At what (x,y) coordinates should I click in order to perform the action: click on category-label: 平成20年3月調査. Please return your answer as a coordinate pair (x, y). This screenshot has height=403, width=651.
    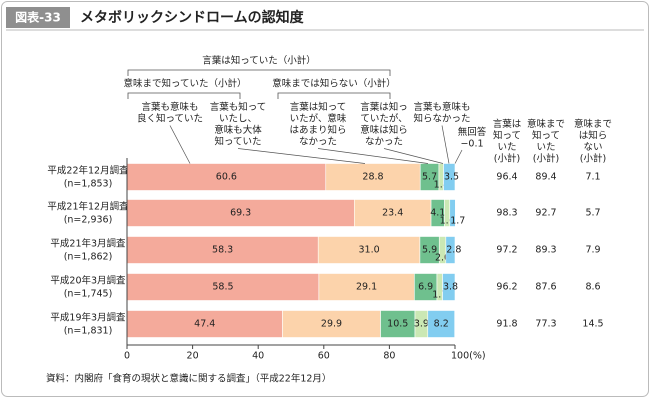
    Looking at the image, I should click on (88, 281).